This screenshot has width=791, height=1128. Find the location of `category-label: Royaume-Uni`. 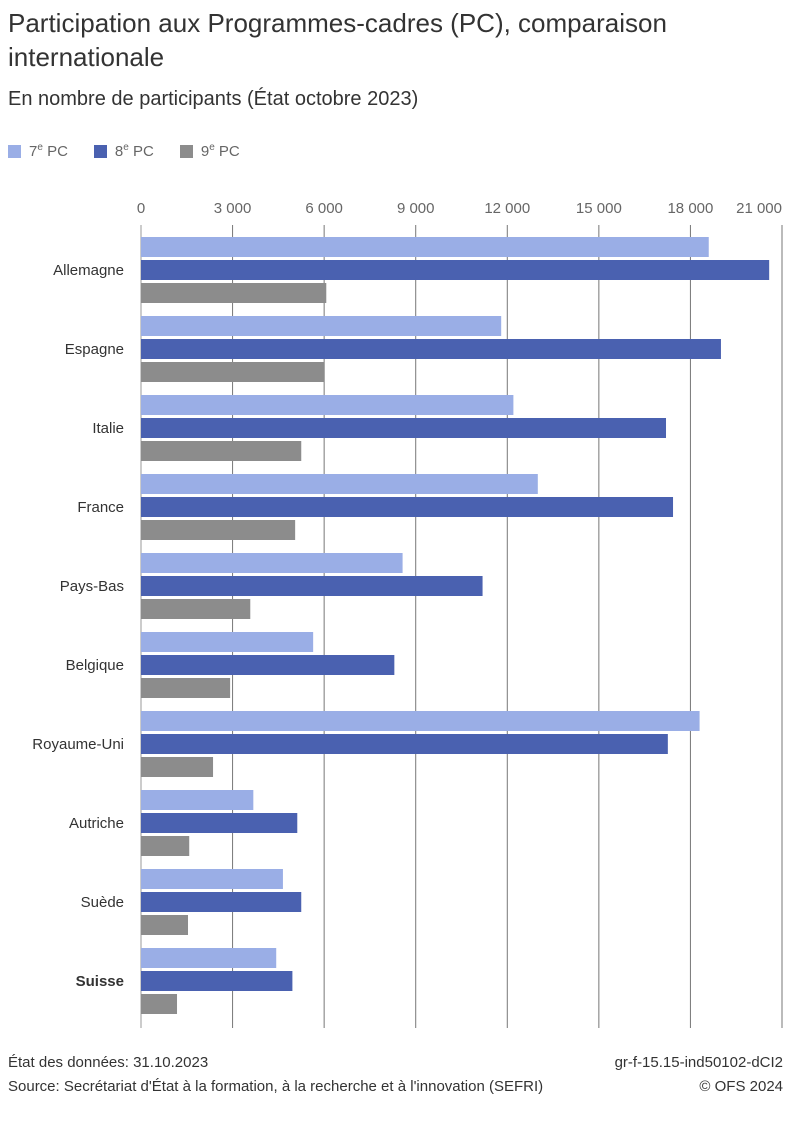

category-label: Royaume-Uni is located at coordinates (78, 744).